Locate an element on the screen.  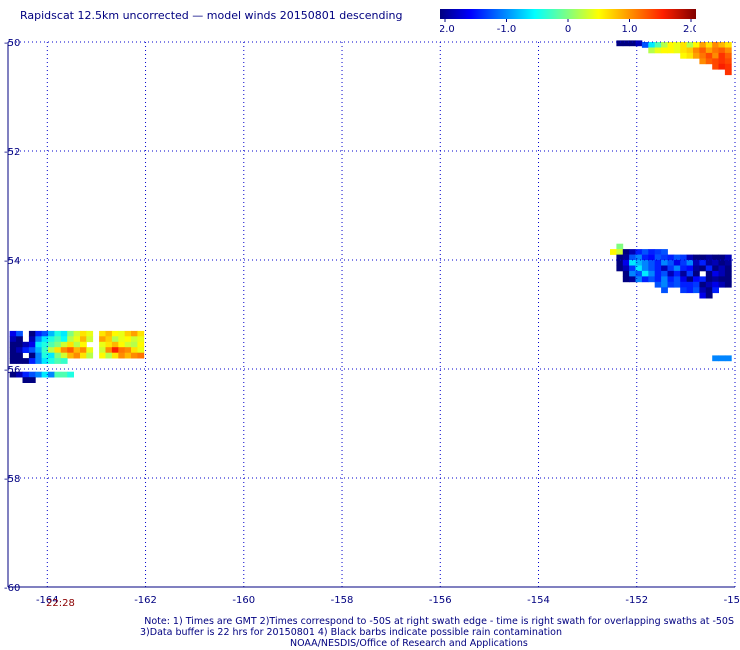
colorbar-tick-label: 1.0 is located at coordinates (630, 29).